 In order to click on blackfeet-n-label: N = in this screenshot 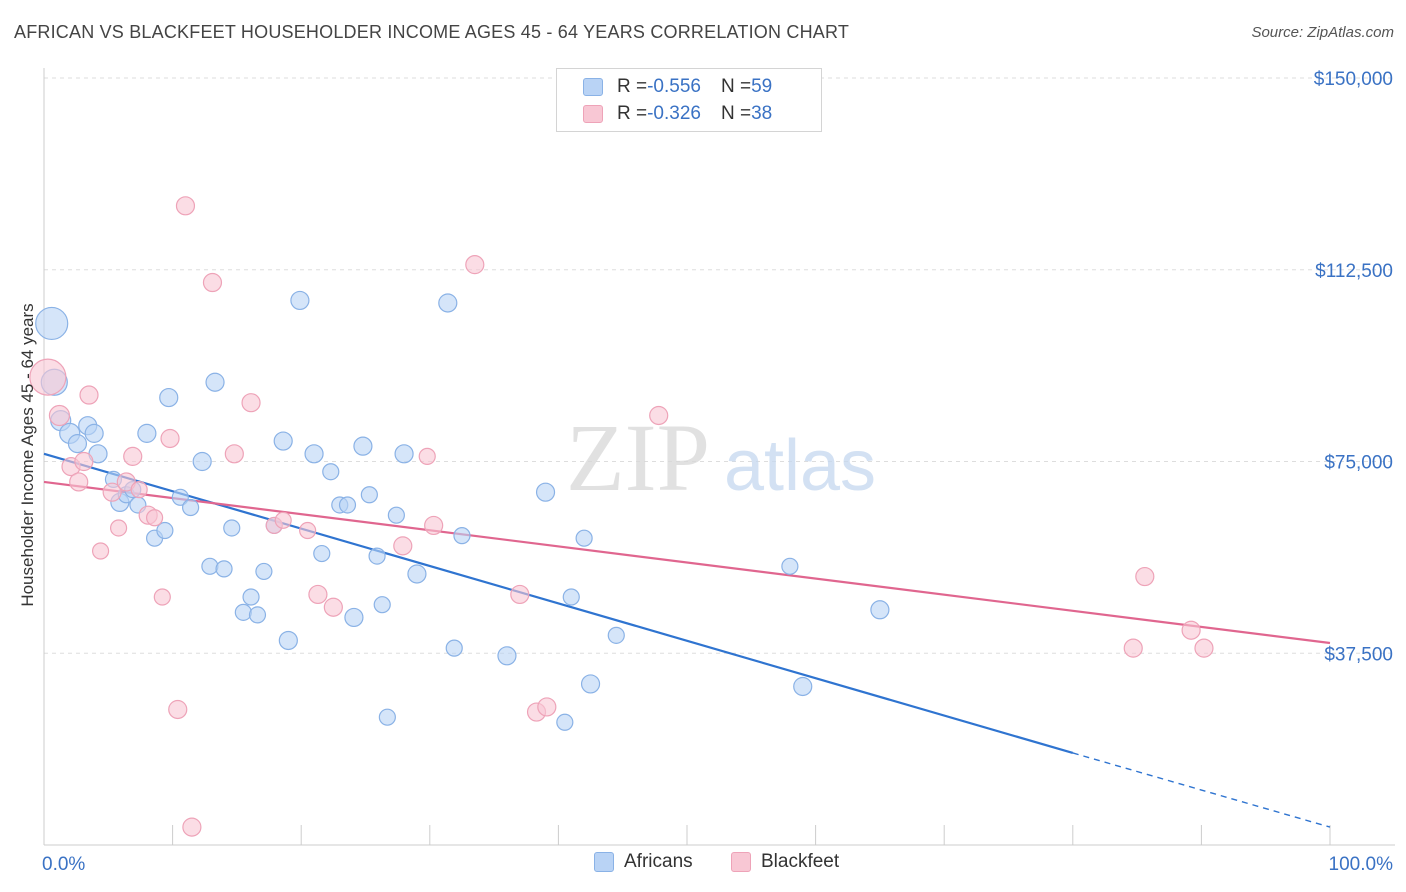, I will do `click(736, 113)`.